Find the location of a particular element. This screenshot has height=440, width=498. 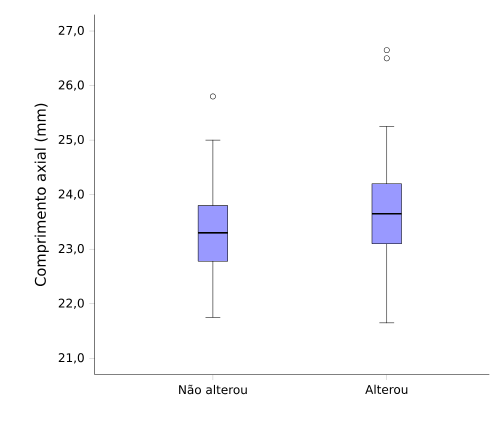

y-tick-label: 21,0 is located at coordinates (71, 358).